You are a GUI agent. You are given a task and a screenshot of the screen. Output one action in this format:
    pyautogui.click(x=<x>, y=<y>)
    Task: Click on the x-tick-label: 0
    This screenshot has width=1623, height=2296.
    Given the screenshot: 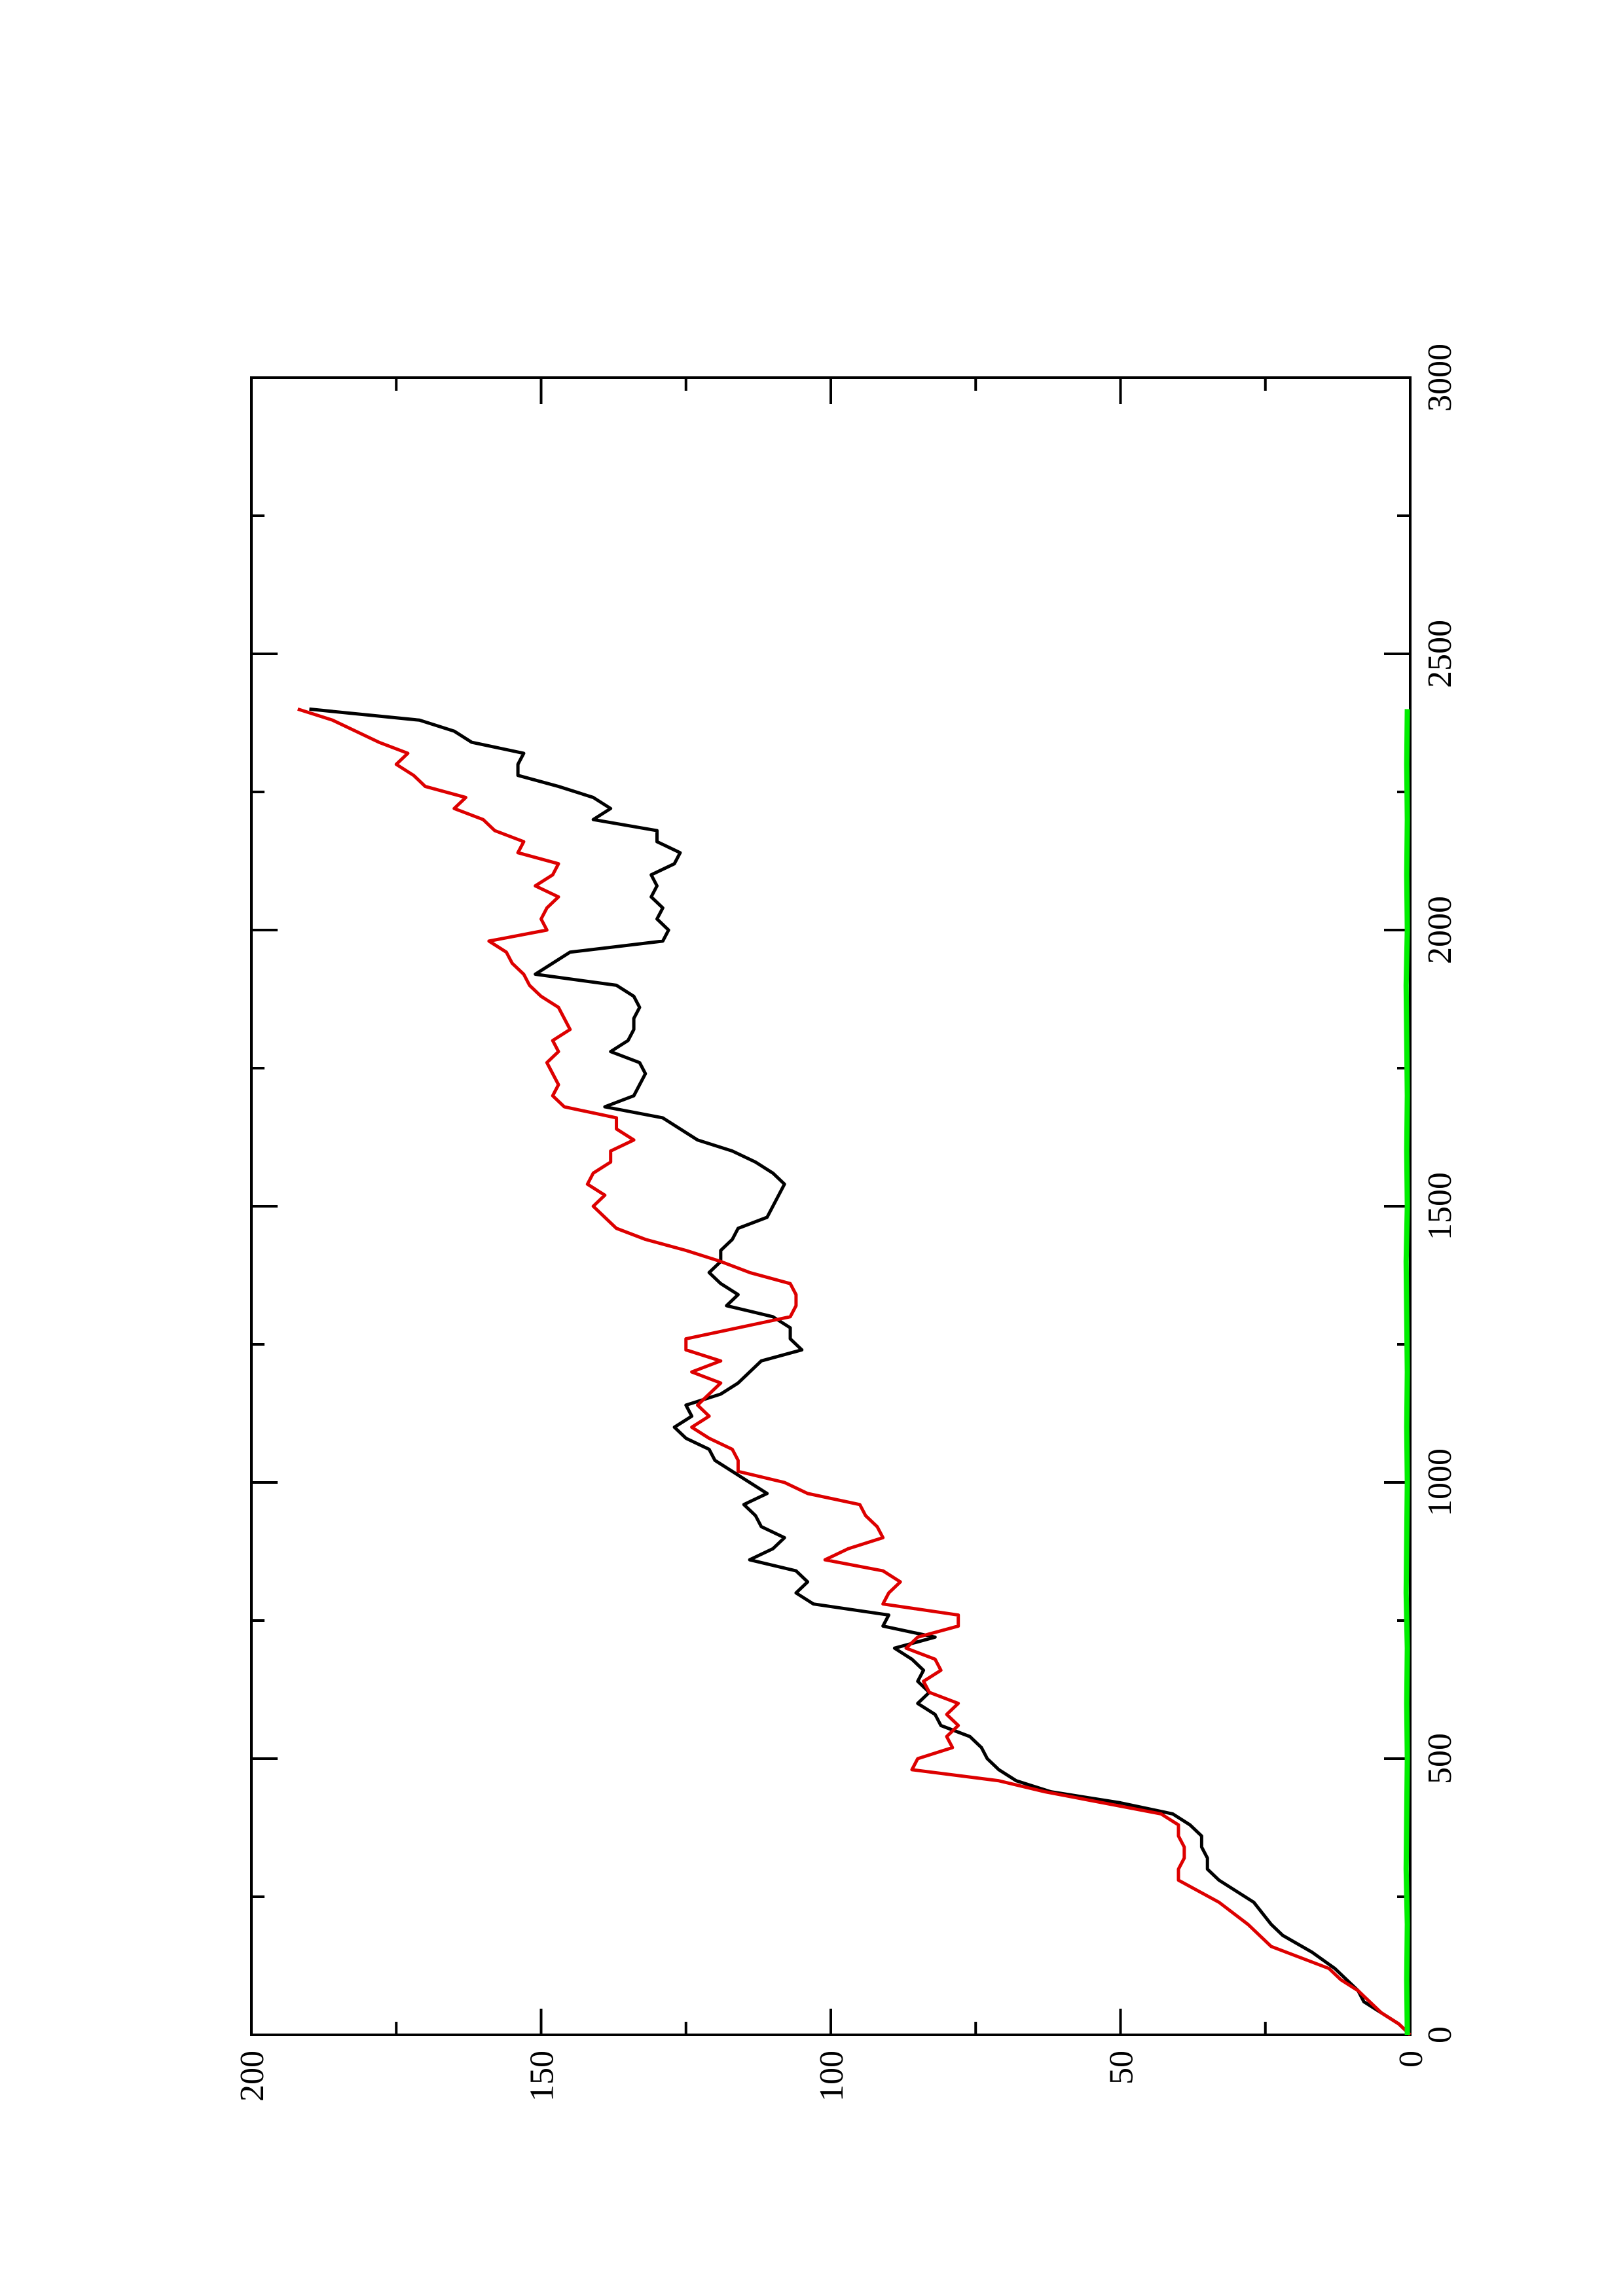 What is the action you would take?
    pyautogui.click(x=1440, y=2034)
    